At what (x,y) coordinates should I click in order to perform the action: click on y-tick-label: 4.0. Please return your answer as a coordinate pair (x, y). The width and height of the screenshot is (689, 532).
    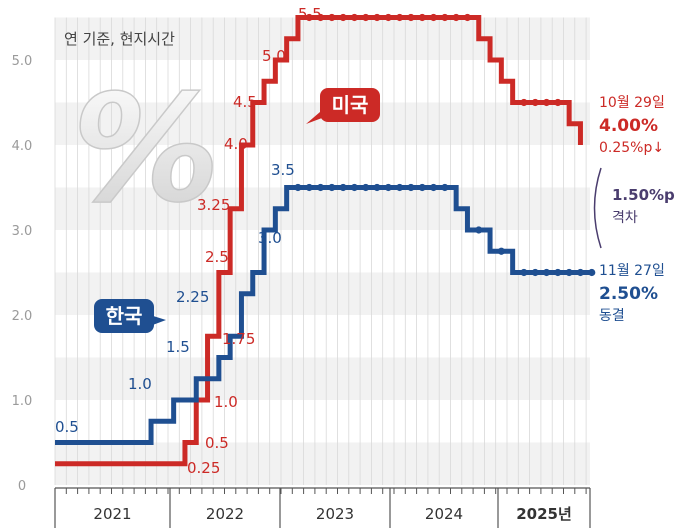
    Looking at the image, I should click on (22, 146).